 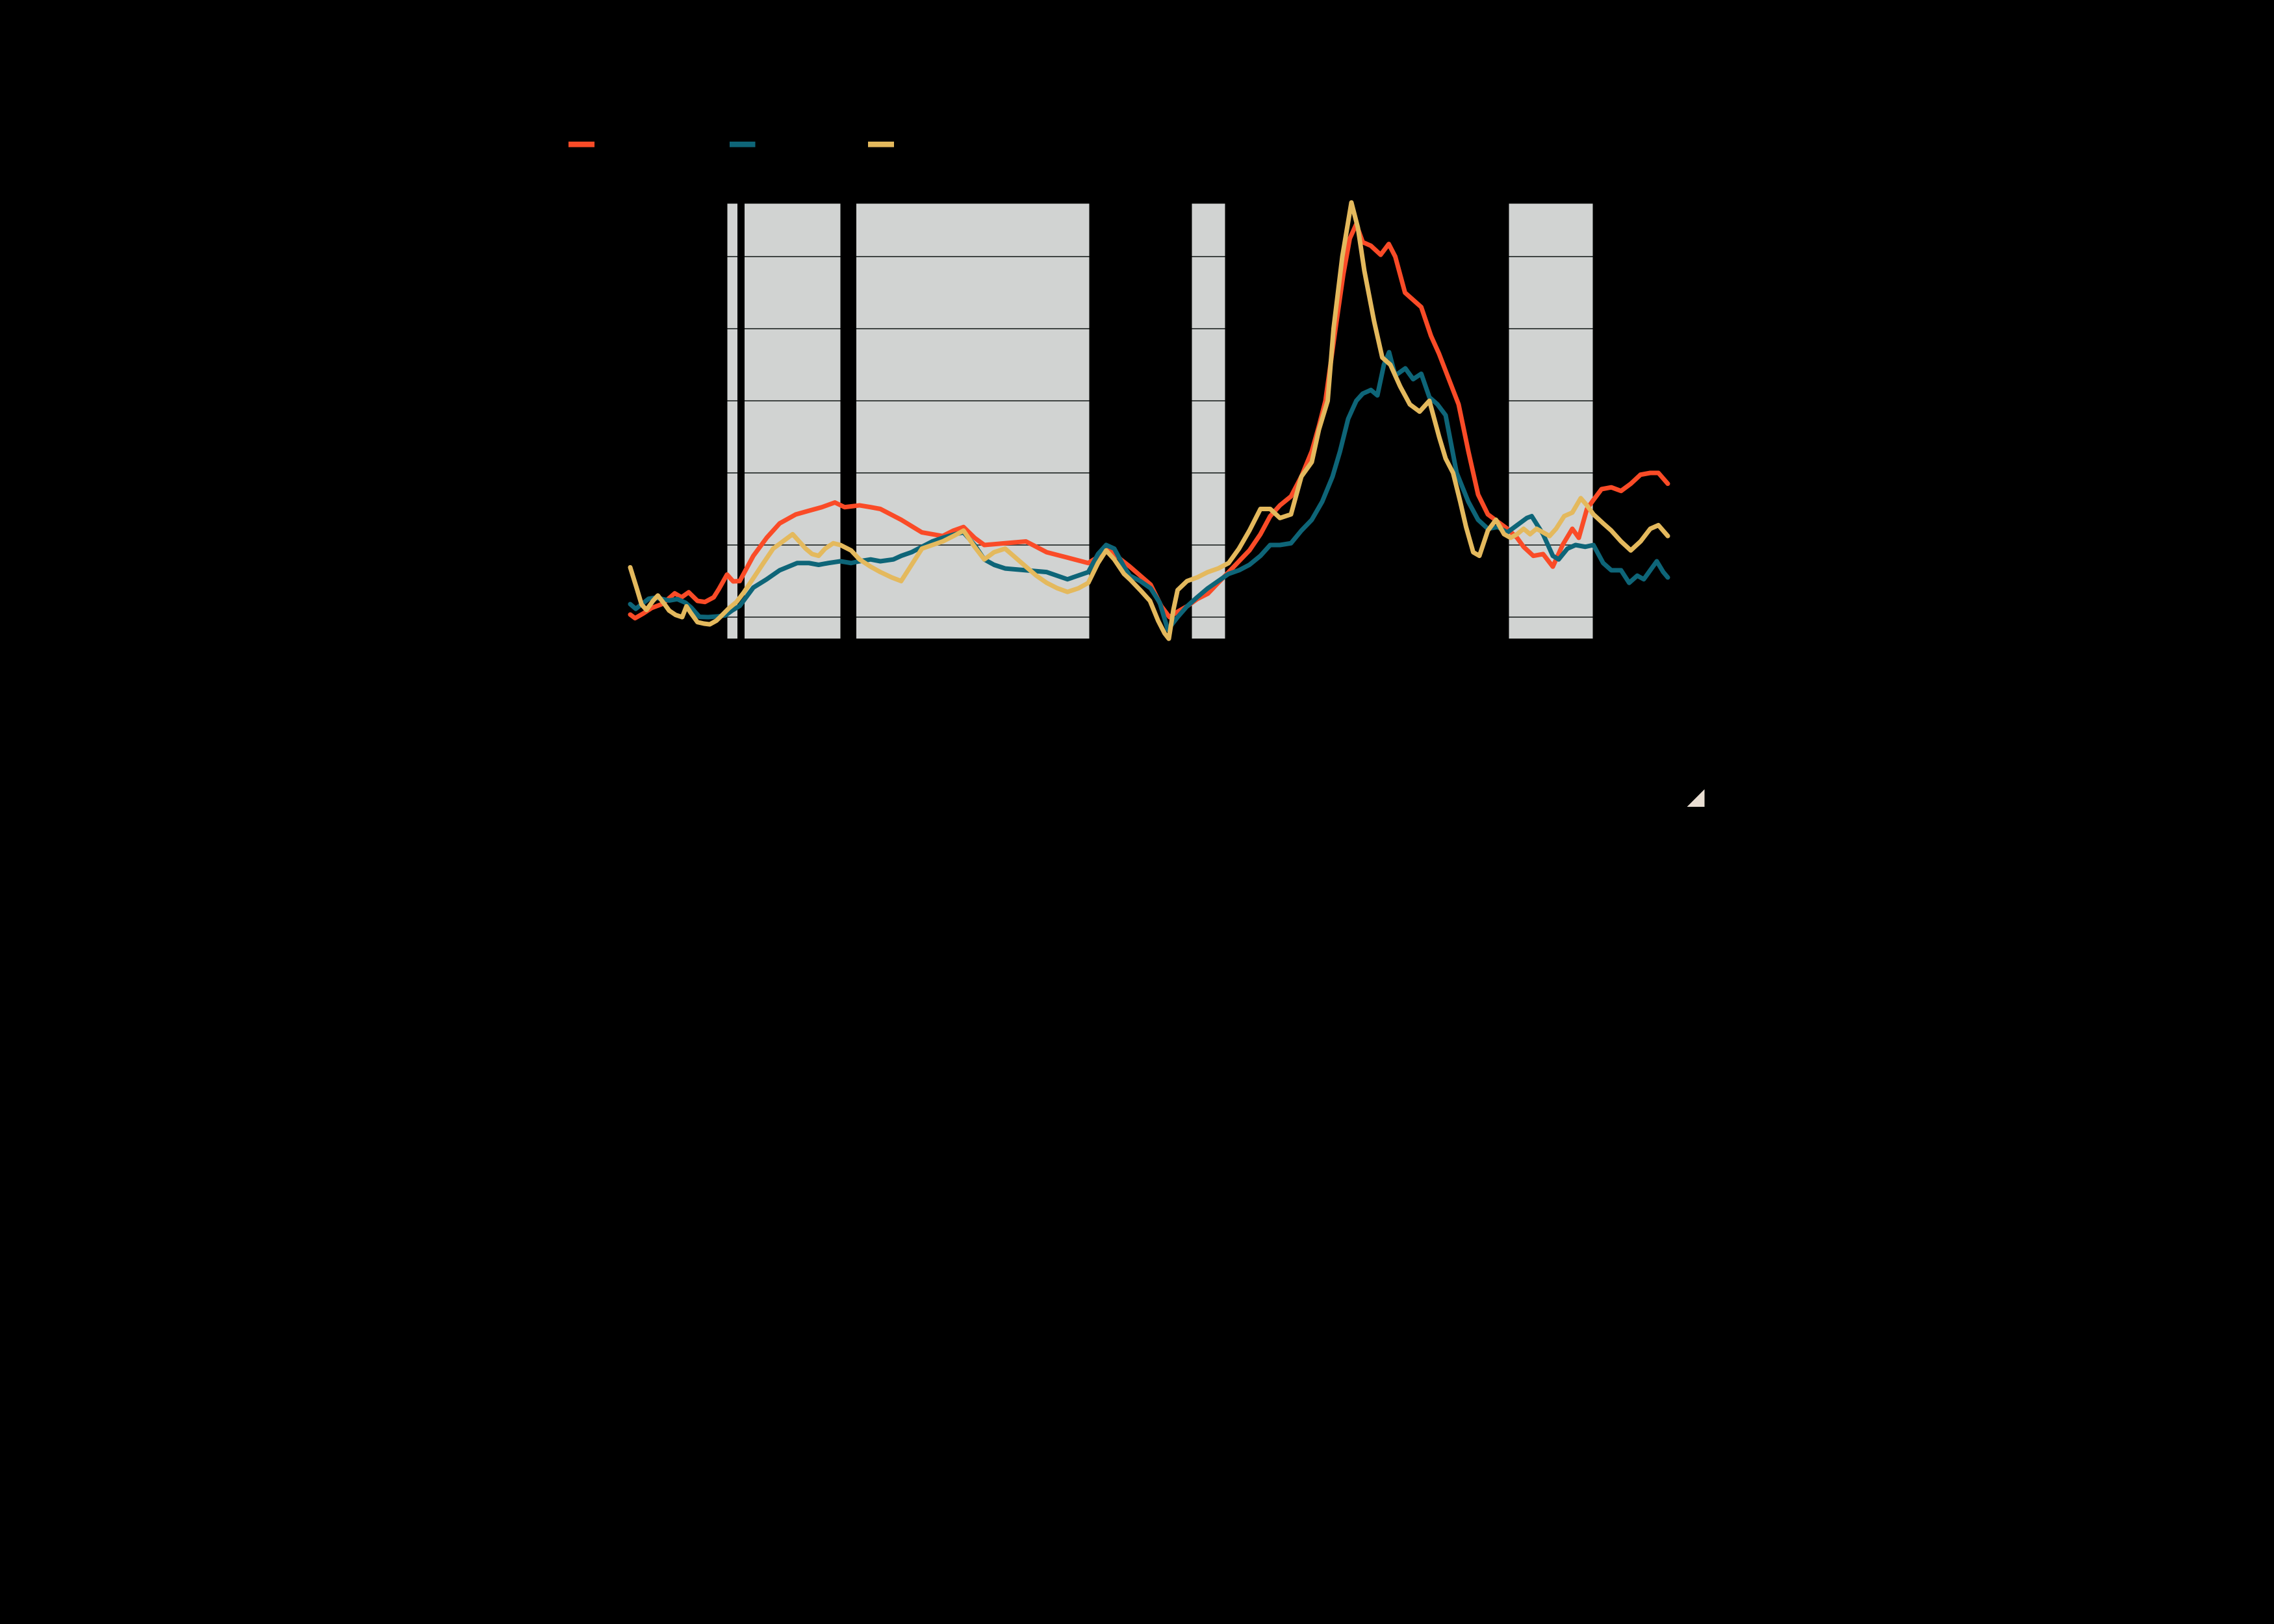 I want to click on legend-swatch-teal, so click(x=743, y=144).